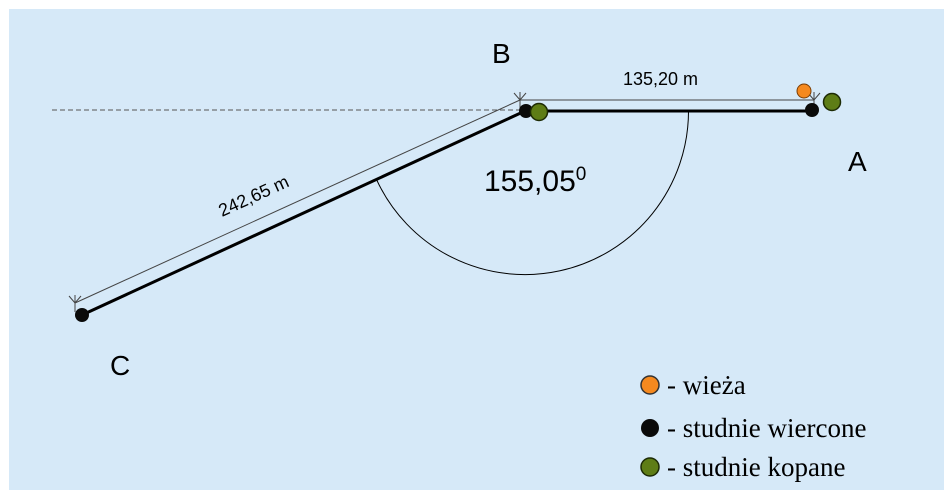 The width and height of the screenshot is (944, 490). Describe the element at coordinates (539, 112) in the screenshot. I see `dug-well-marker-b` at that location.